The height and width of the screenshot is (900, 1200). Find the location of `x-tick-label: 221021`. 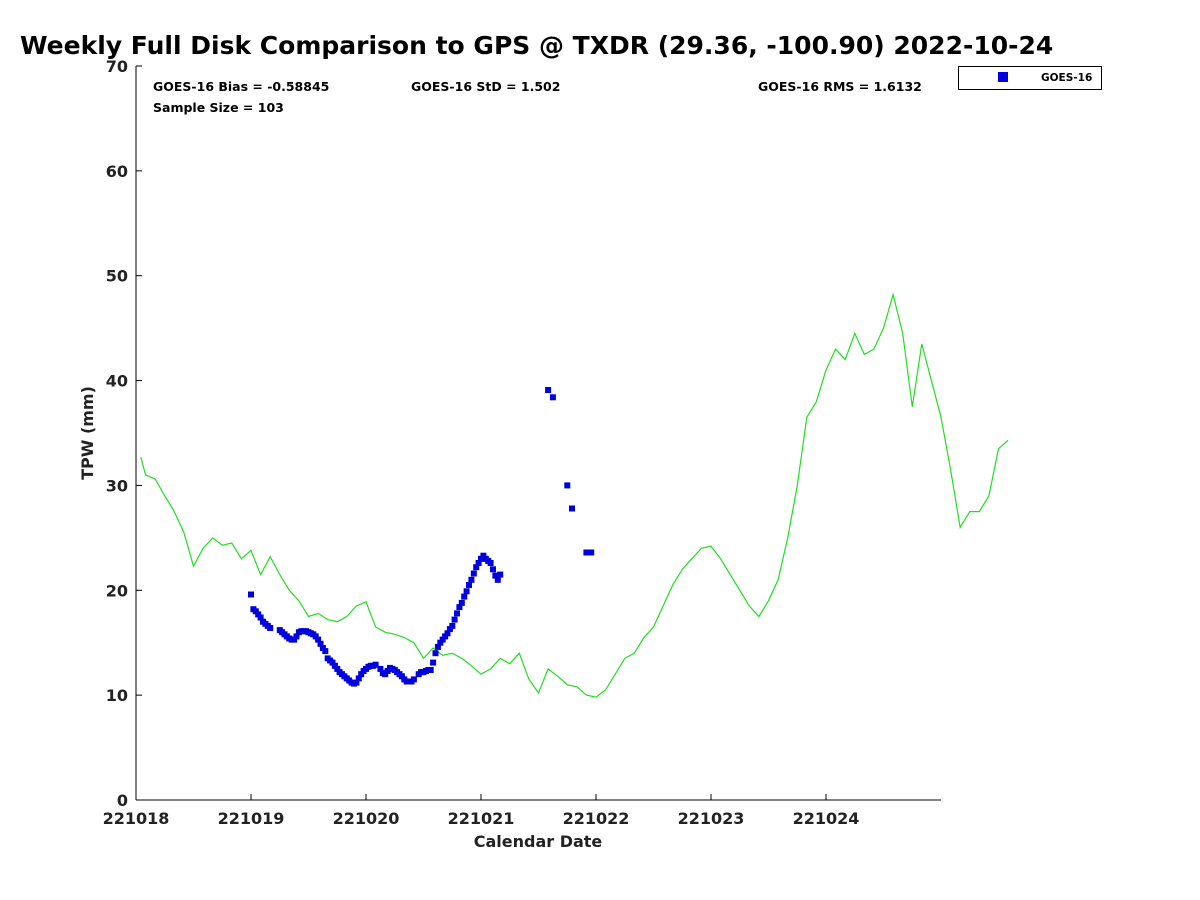

x-tick-label: 221021 is located at coordinates (481, 818).